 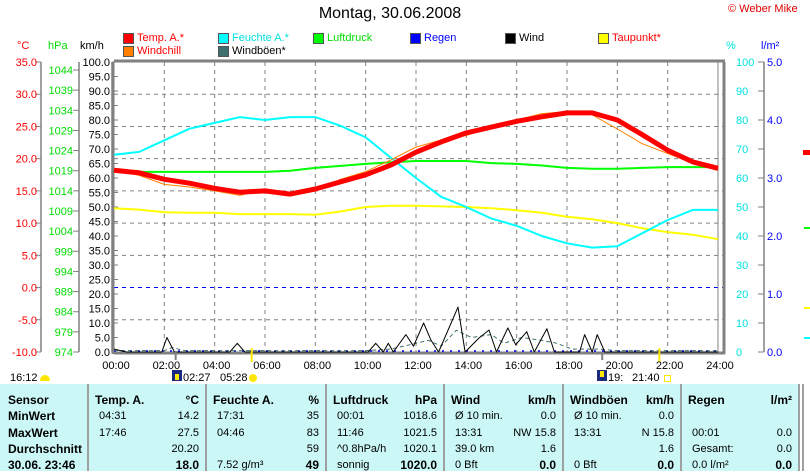 What do you see at coordinates (64, 293) in the screenshot?
I see `pressure-tick-label: 989` at bounding box center [64, 293].